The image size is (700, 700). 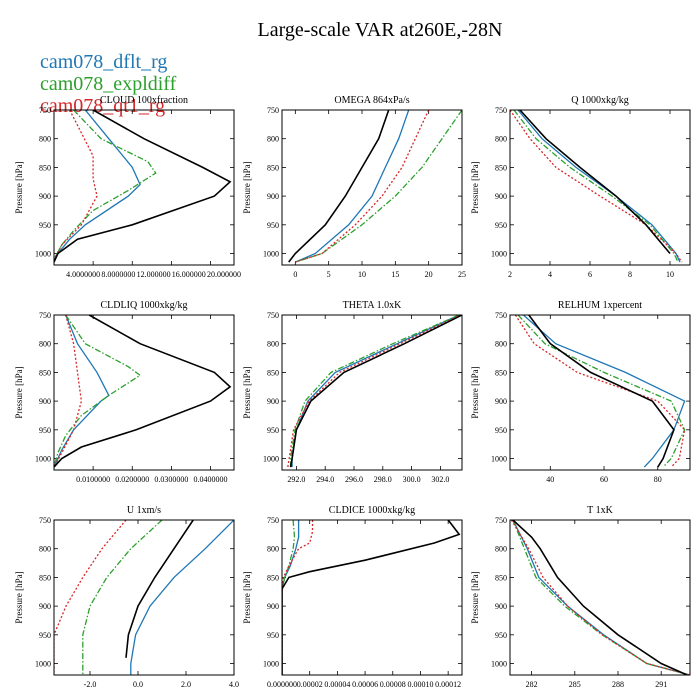 What do you see at coordinates (144, 510) in the screenshot?
I see `panel-title: U 1xm/s` at bounding box center [144, 510].